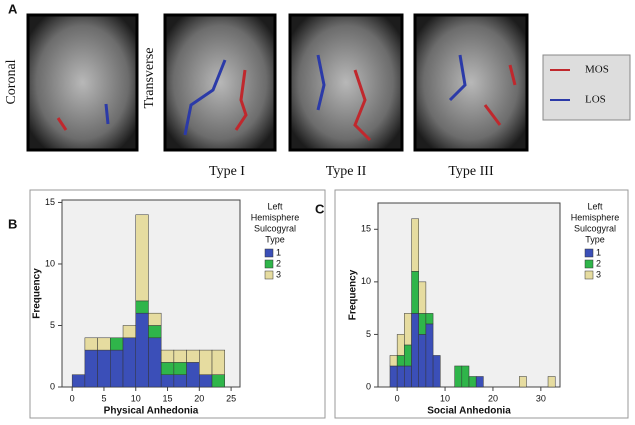  What do you see at coordinates (13, 8) in the screenshot?
I see `panel-label: A` at bounding box center [13, 8].